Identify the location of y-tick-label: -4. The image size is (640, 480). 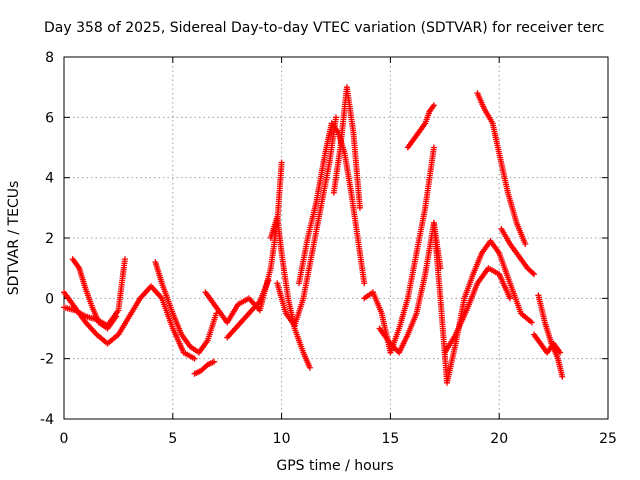
(47, 420).